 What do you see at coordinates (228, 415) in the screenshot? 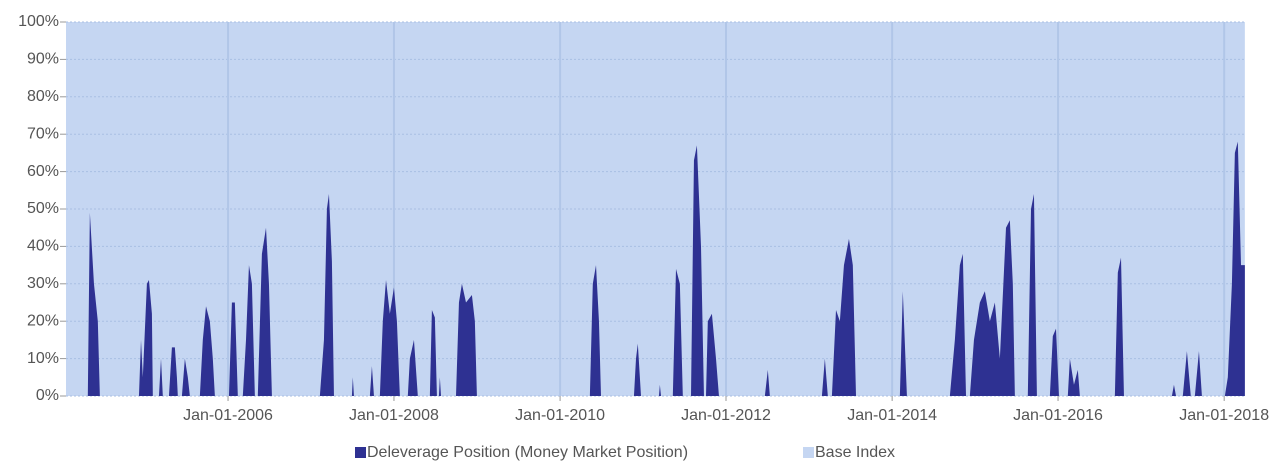
I see `x-tick-label: Jan-01-2006` at bounding box center [228, 415].